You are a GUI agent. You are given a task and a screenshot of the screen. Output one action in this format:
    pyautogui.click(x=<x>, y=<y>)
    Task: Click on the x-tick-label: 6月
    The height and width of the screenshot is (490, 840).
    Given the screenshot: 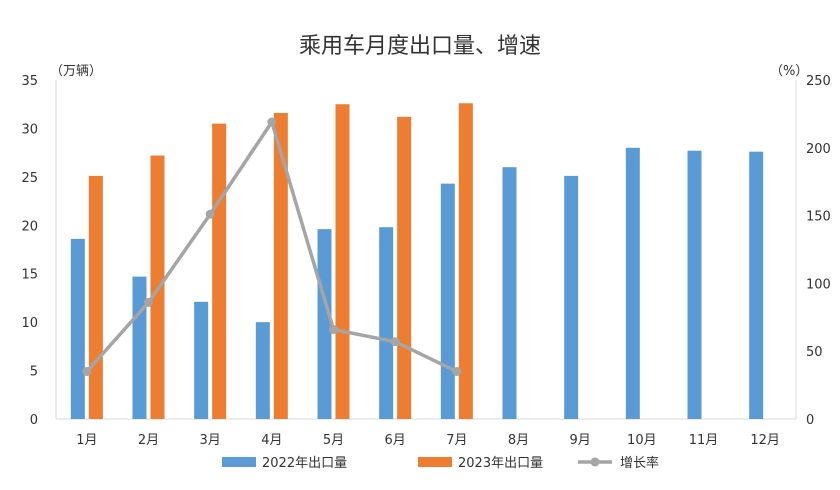 What is the action you would take?
    pyautogui.click(x=395, y=440)
    